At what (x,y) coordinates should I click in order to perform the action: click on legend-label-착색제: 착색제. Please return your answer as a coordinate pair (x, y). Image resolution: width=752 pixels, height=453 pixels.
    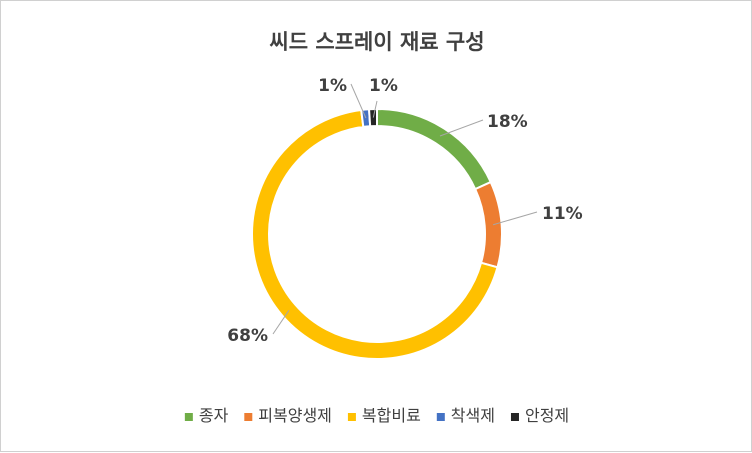
    Looking at the image, I should click on (473, 415).